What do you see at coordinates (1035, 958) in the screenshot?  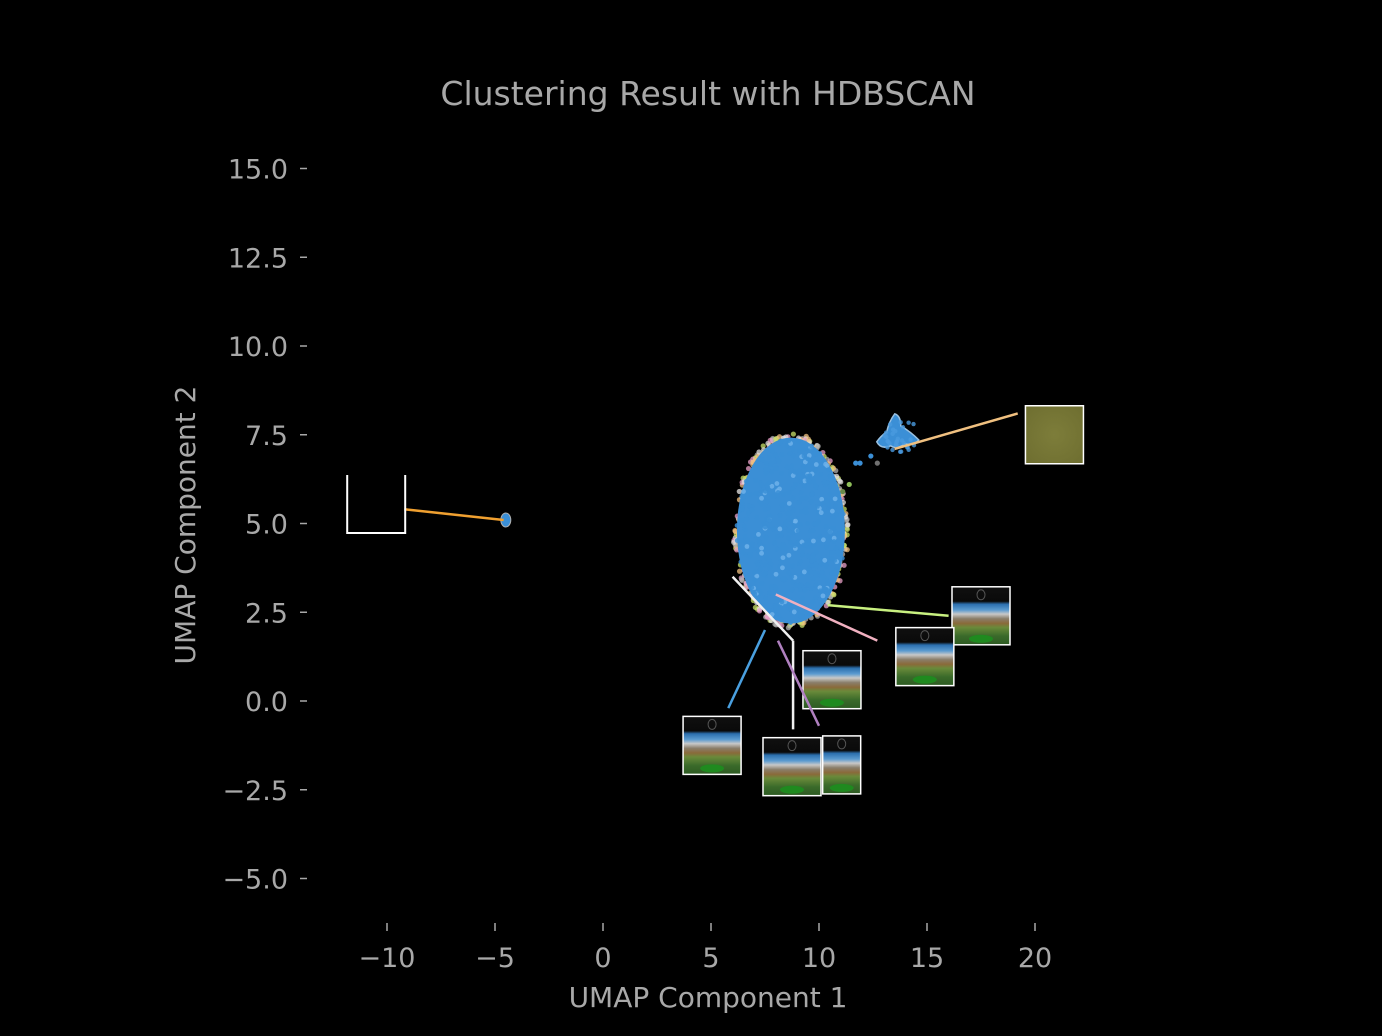 I see `x-tick-label: 20` at bounding box center [1035, 958].